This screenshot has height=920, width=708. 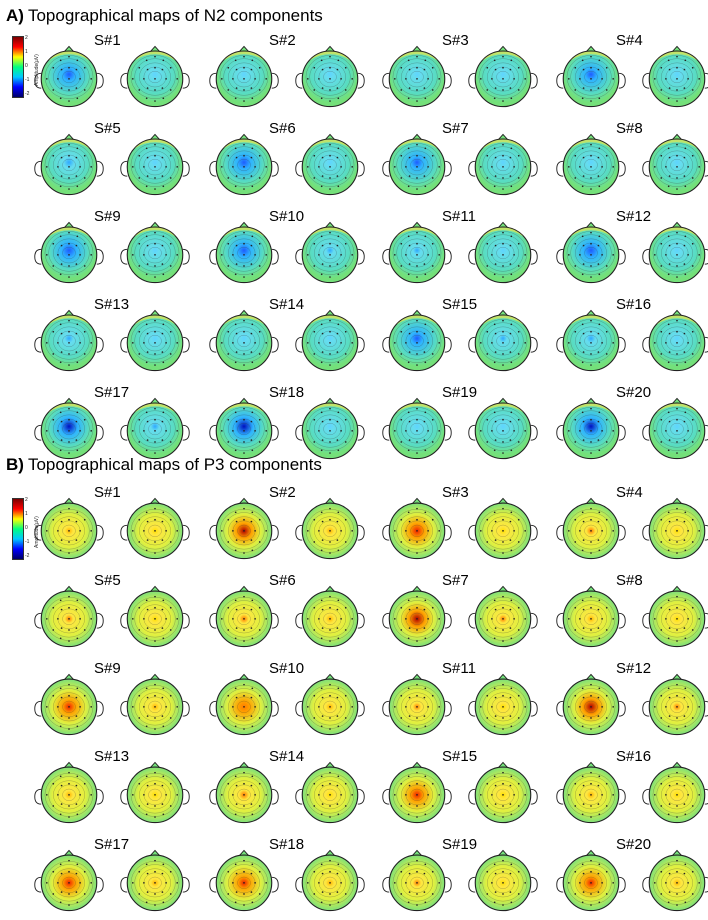 What do you see at coordinates (290, 249) in the screenshot?
I see `subject-cell: S#10` at bounding box center [290, 249].